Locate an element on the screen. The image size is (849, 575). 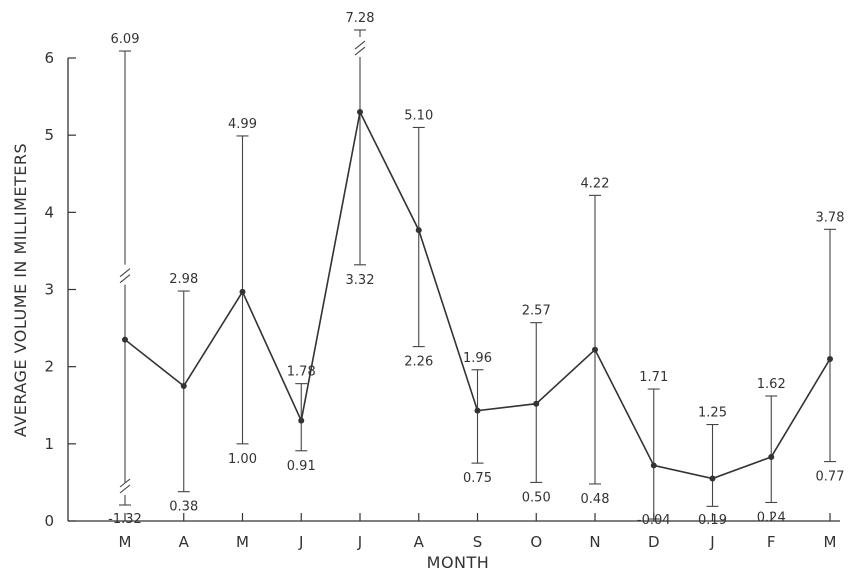
upper-value-label: 5.10 is located at coordinates (418, 115).